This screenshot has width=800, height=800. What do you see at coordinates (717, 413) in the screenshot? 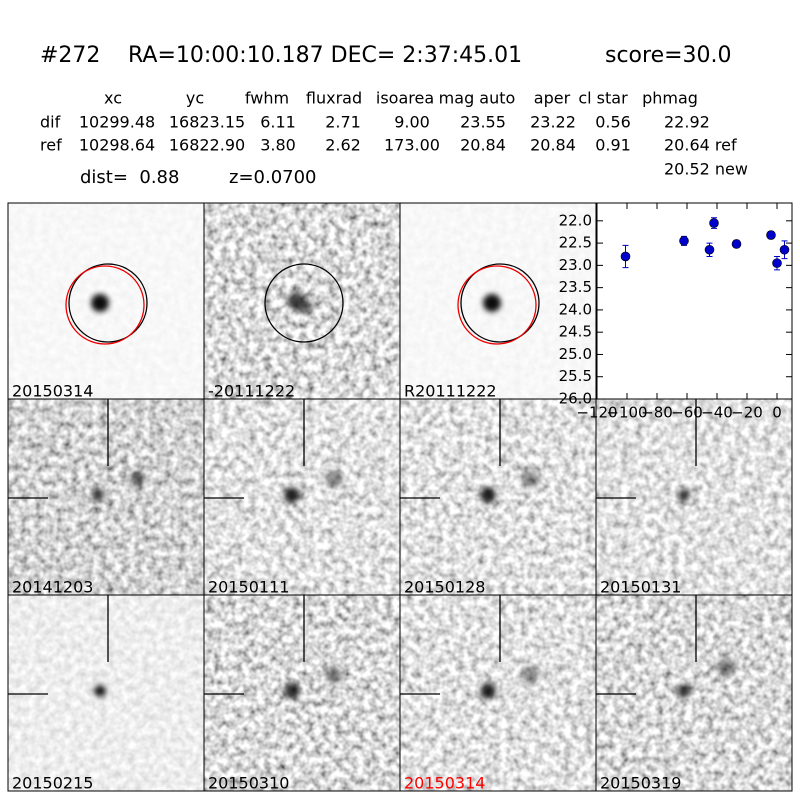
I see `x-tick-label: −40` at bounding box center [717, 413].